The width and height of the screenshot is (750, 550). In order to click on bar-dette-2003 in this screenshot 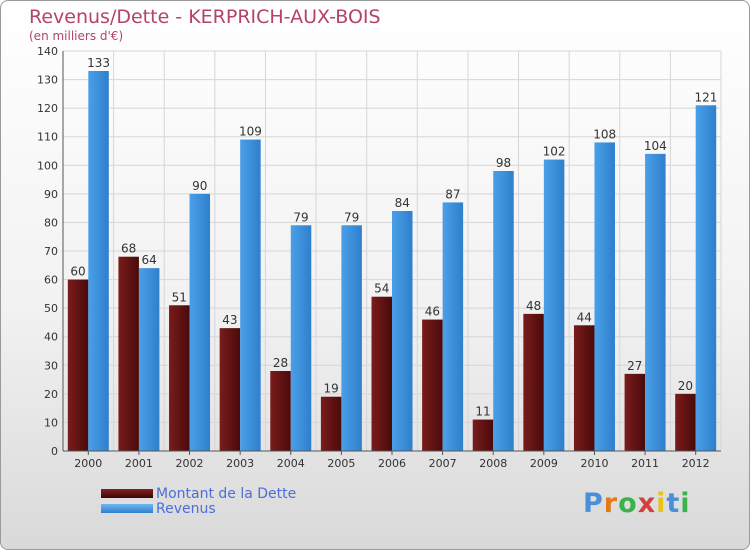, I will do `click(230, 389)`.